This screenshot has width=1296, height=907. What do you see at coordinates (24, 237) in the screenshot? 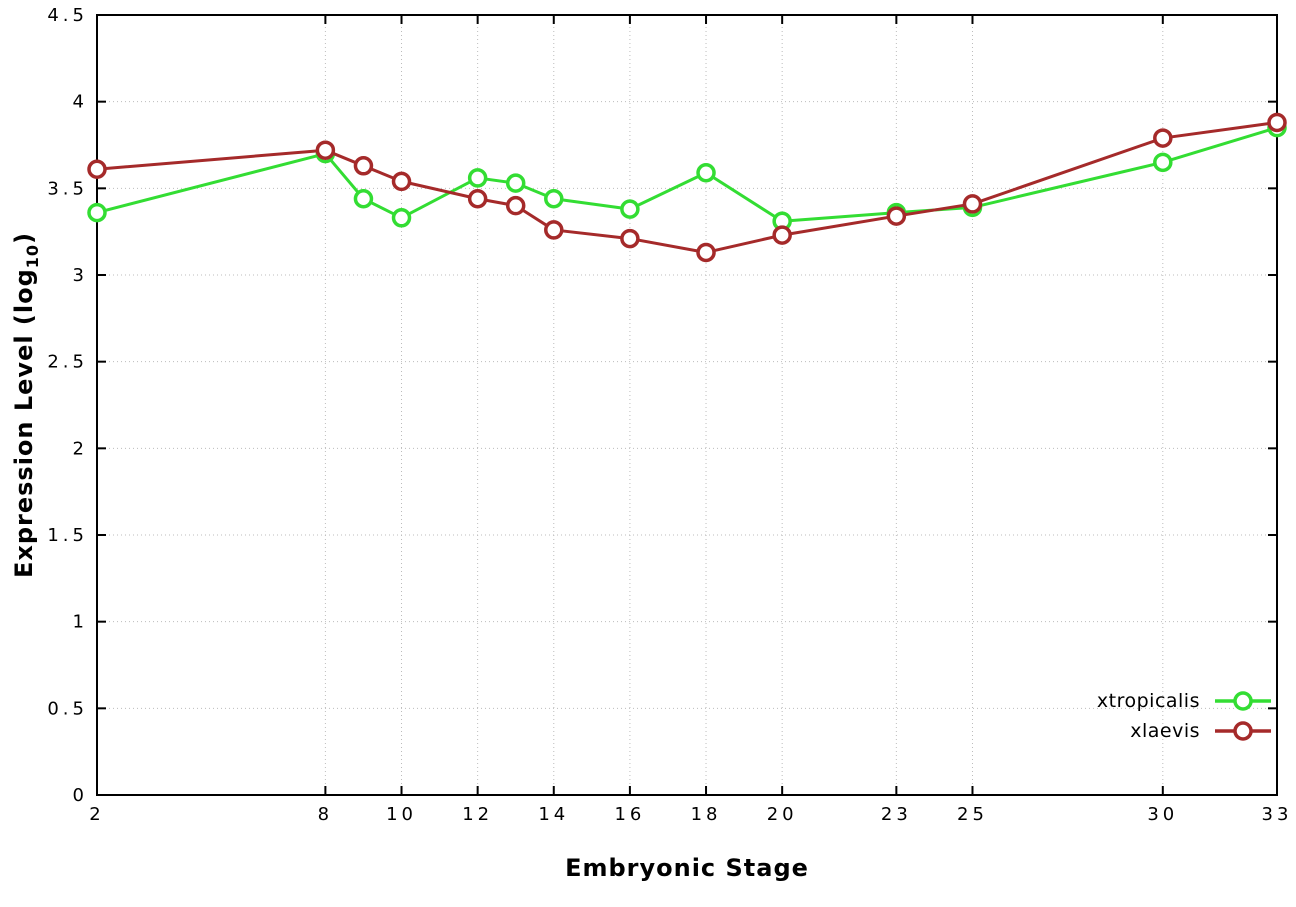
I see `y-axis-title-close: )` at bounding box center [24, 237].